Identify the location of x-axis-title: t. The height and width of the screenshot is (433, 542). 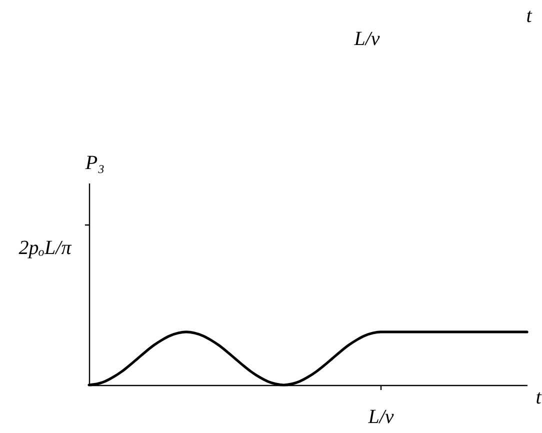
(539, 397).